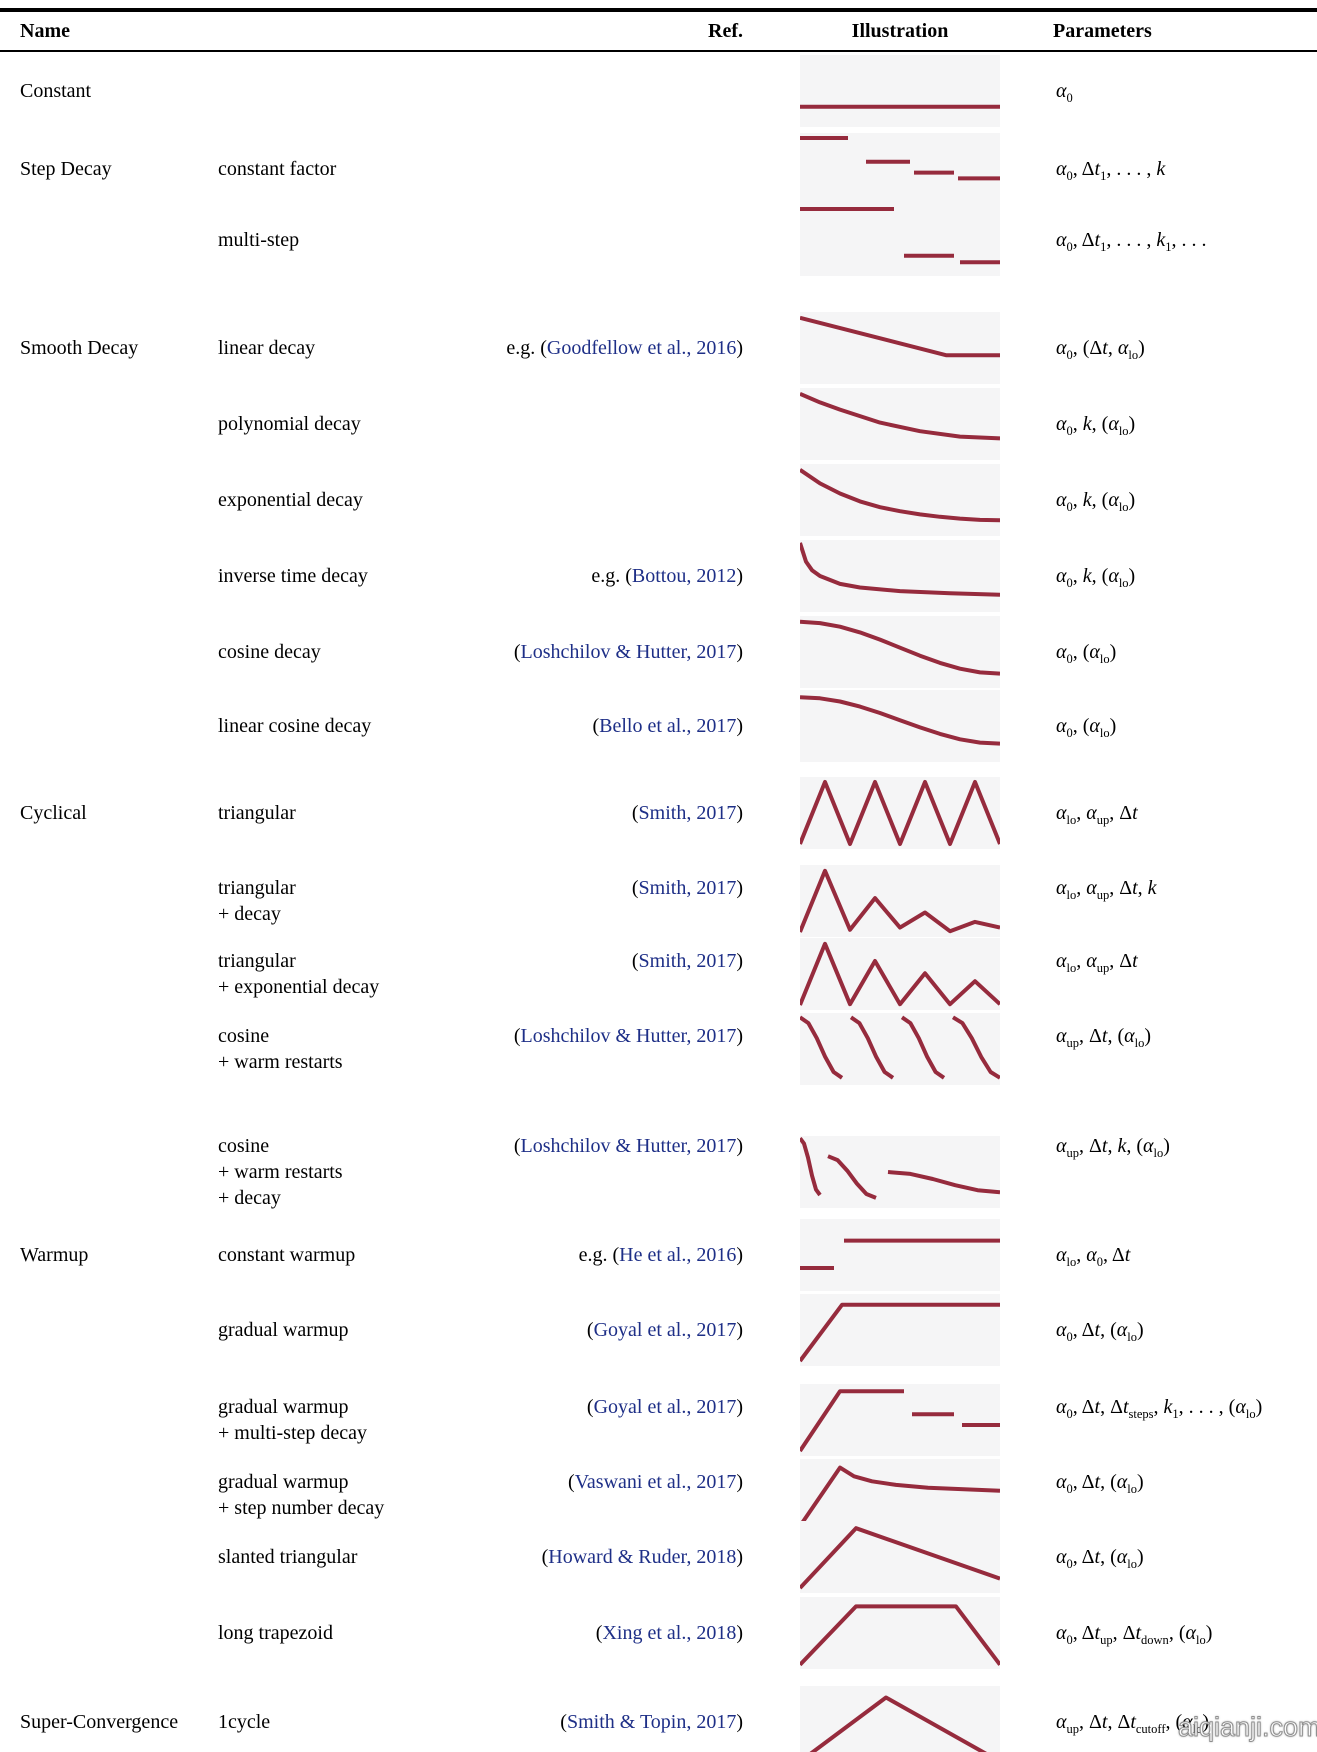  Describe the element at coordinates (299, 987) in the screenshot. I see `schedule-name: + exponential decay` at that location.